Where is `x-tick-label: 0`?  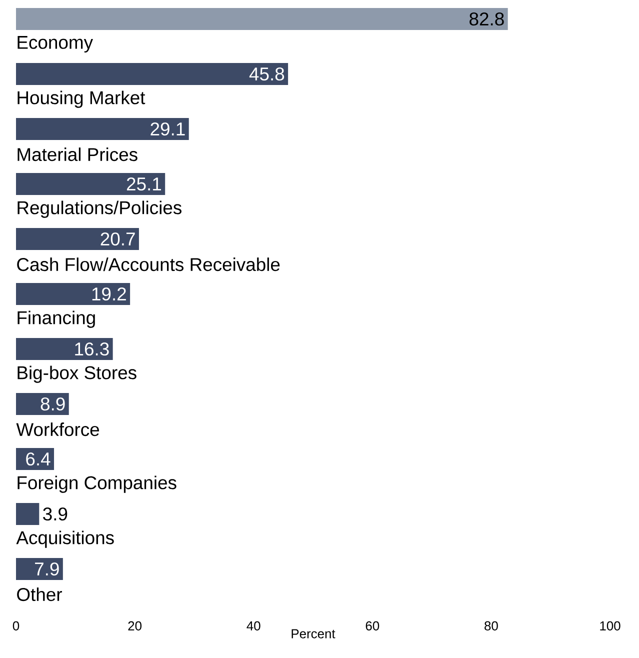
x-tick-label: 0 is located at coordinates (16, 625).